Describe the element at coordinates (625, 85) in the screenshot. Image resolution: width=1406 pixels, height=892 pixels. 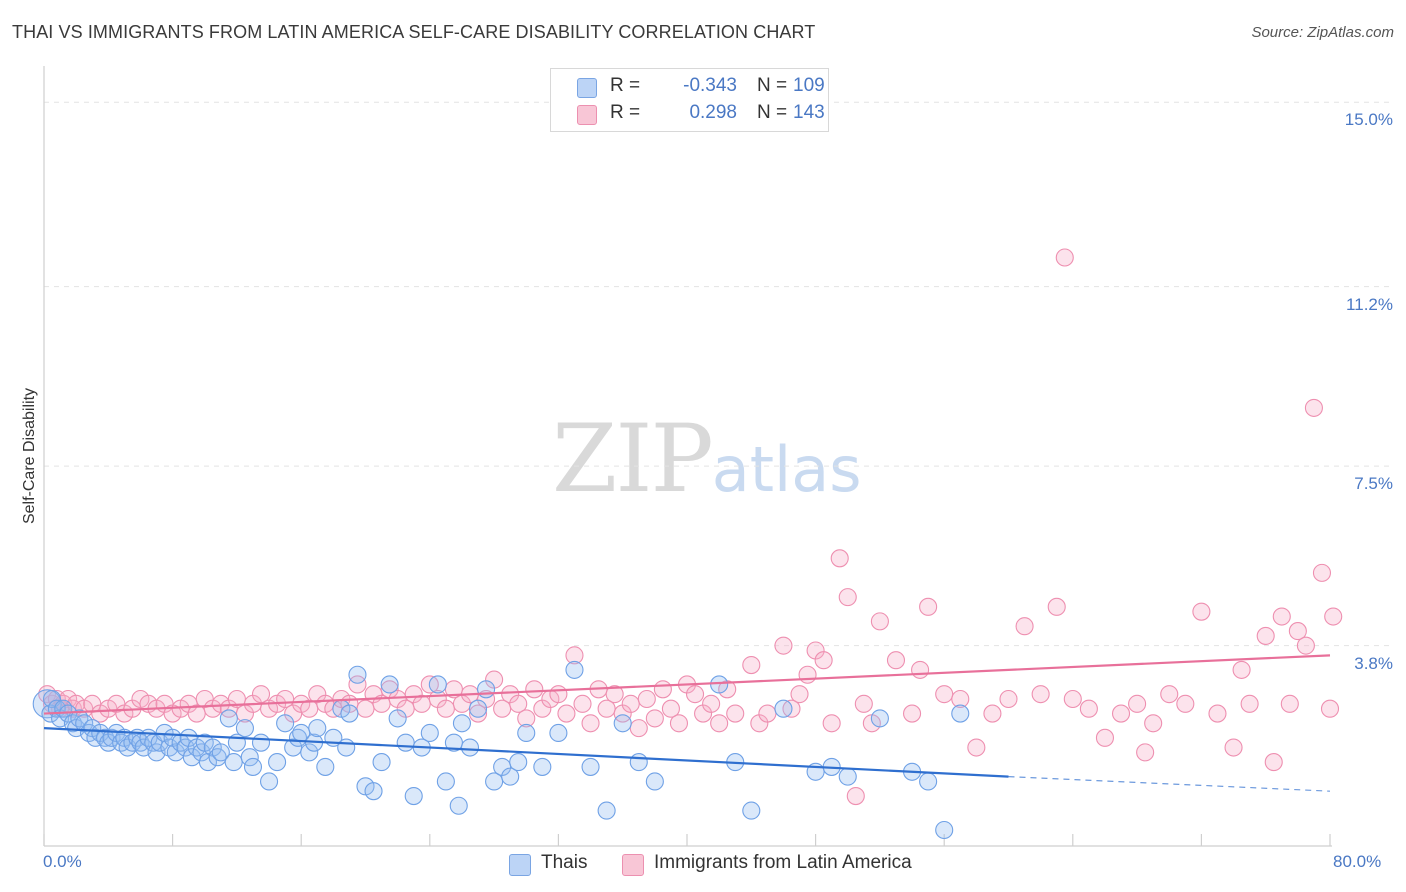
I see `legend-r-label: R =` at that location.